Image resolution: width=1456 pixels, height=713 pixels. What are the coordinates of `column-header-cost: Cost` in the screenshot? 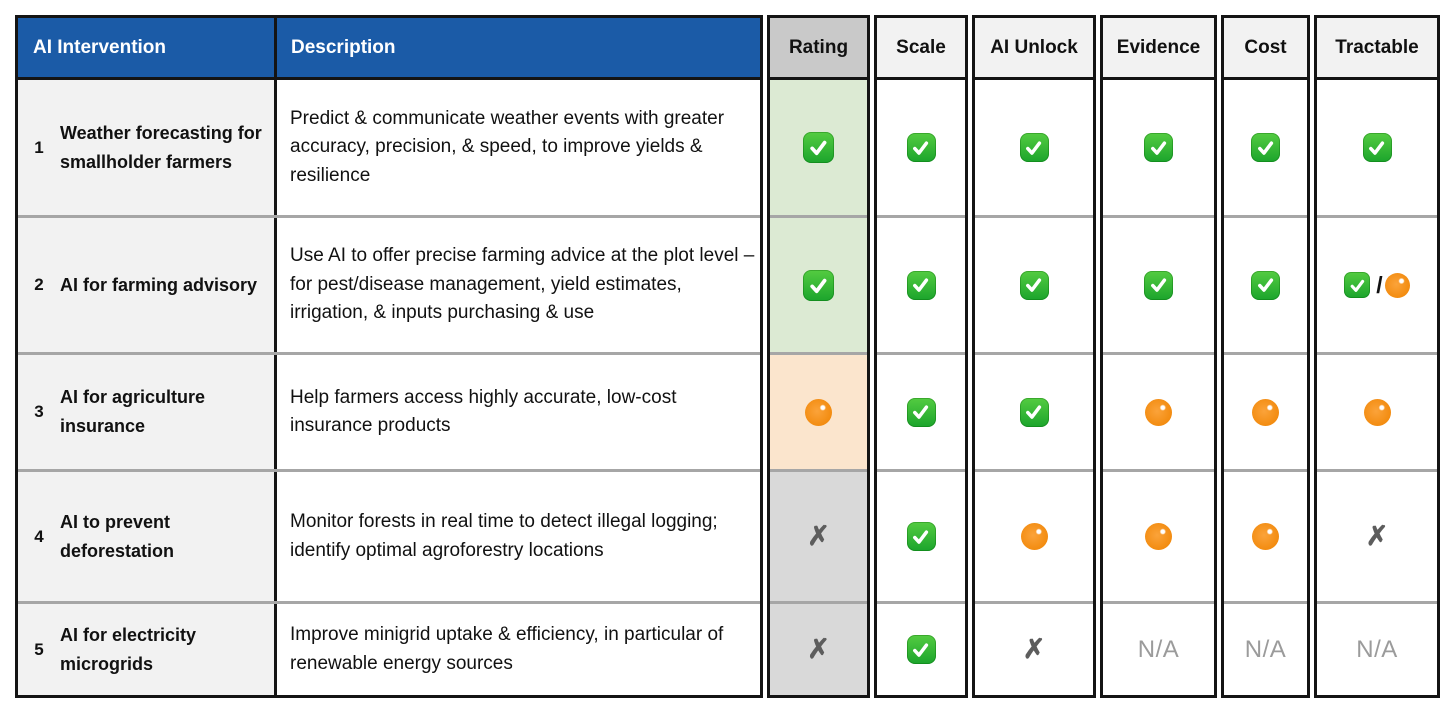 It's located at (1265, 49).